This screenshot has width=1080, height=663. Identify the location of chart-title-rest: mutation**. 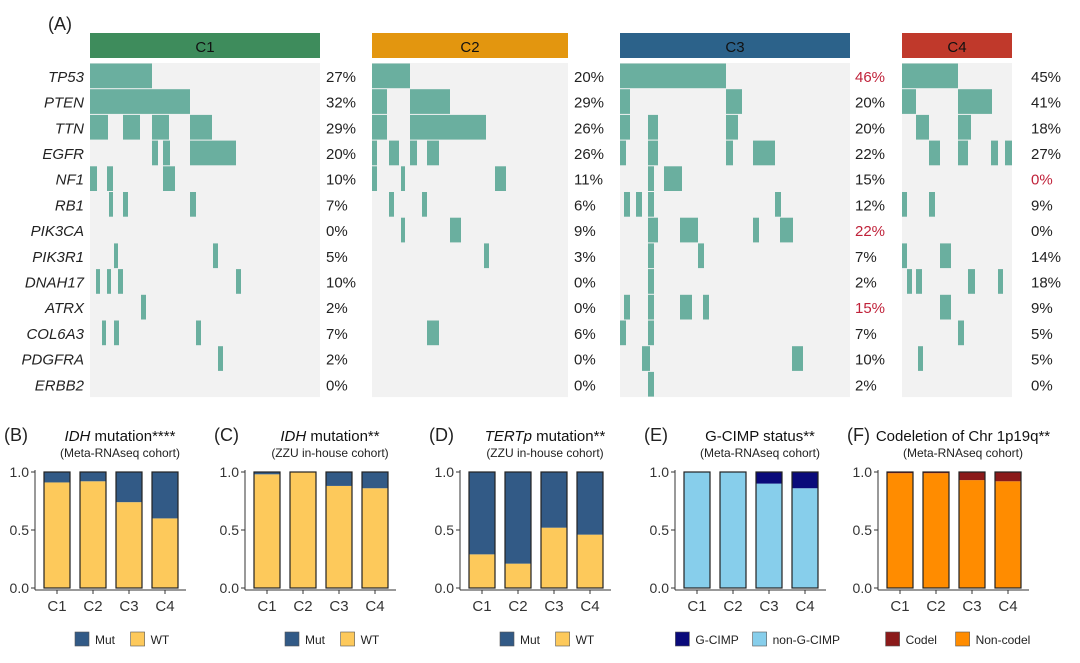
(343, 436).